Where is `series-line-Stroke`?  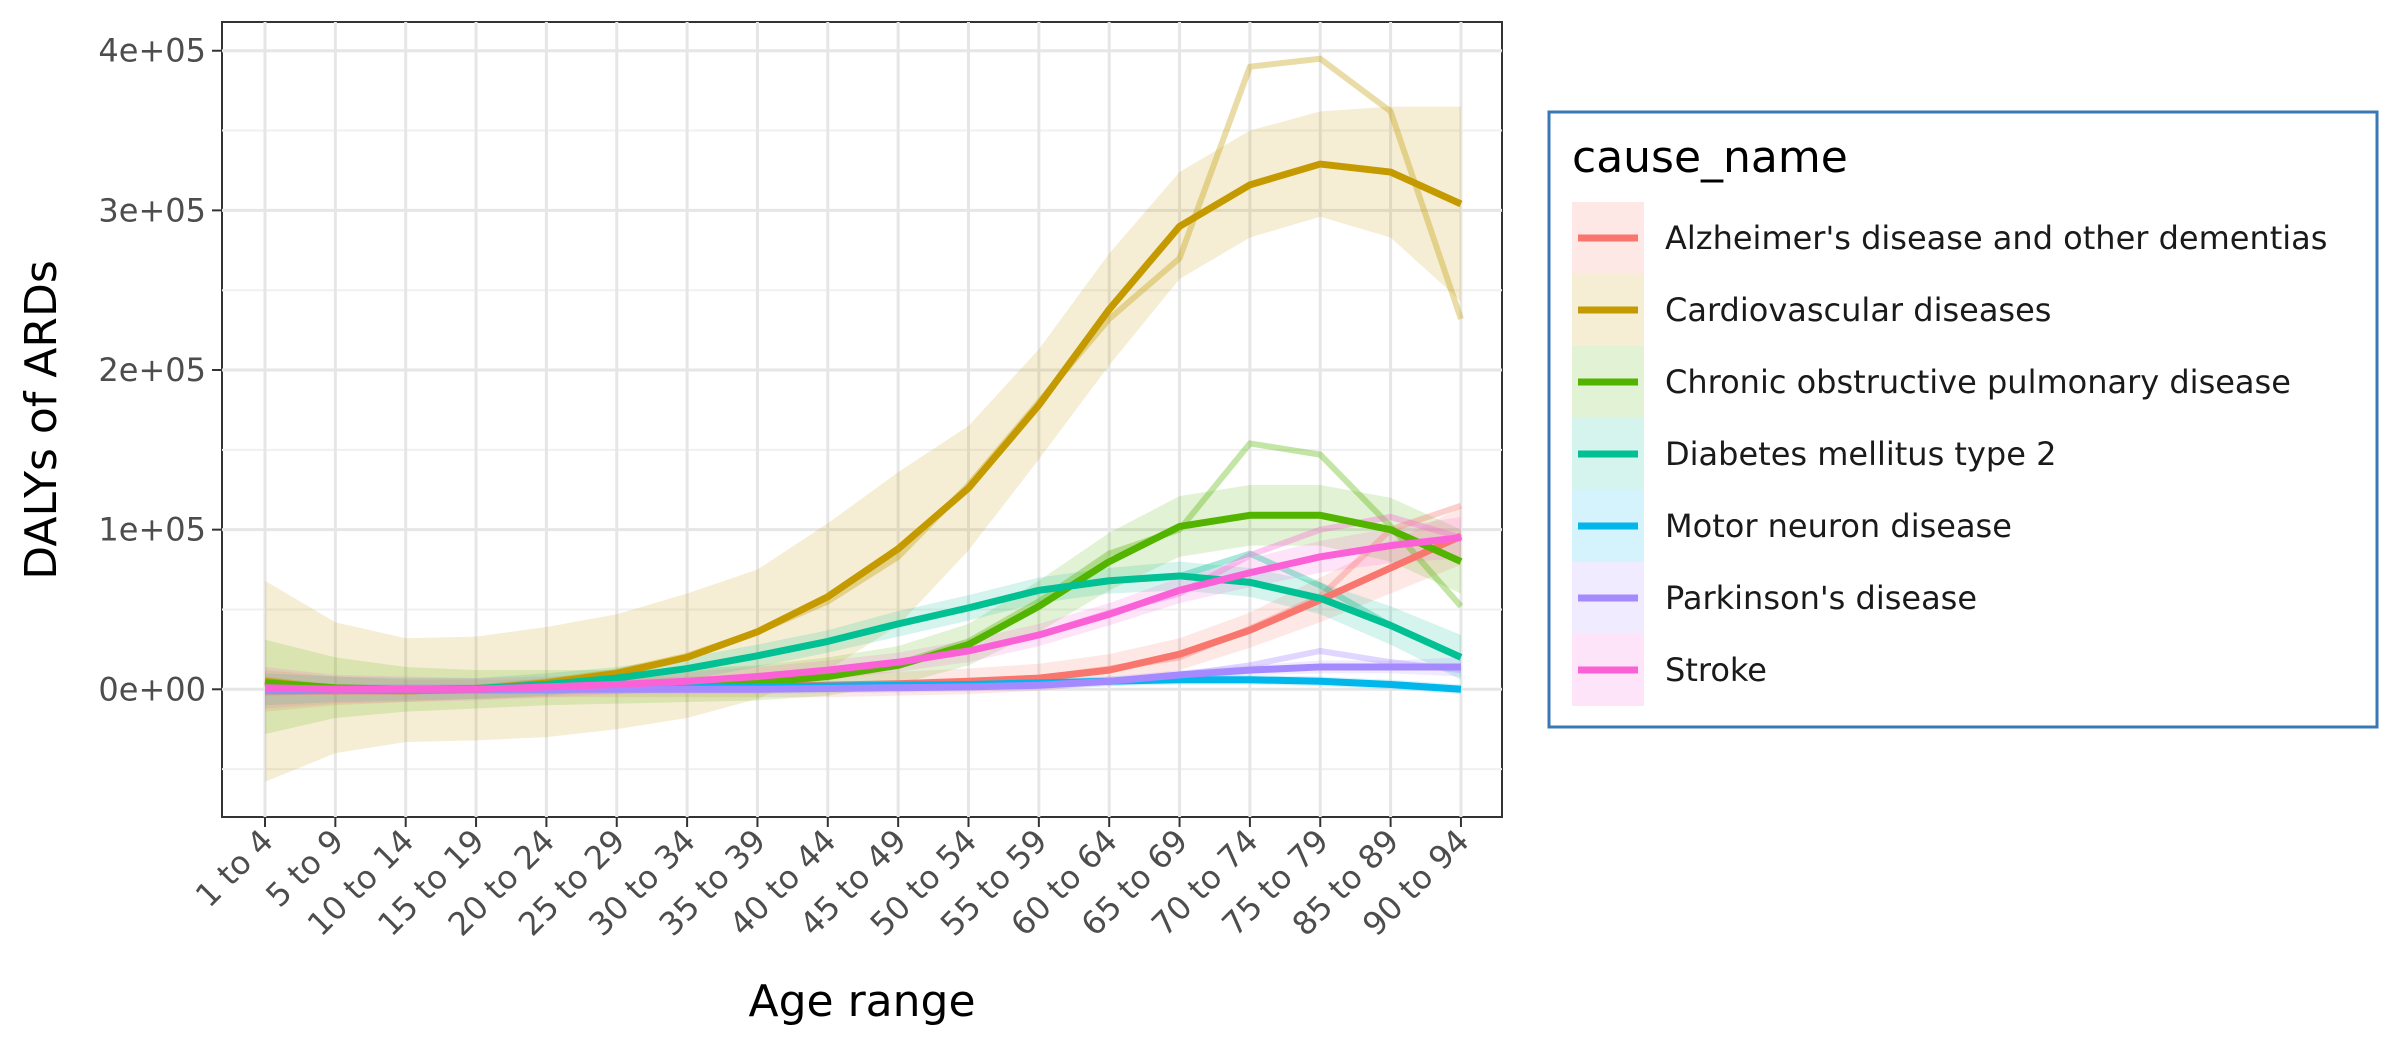 series-line-Stroke is located at coordinates (863, 613).